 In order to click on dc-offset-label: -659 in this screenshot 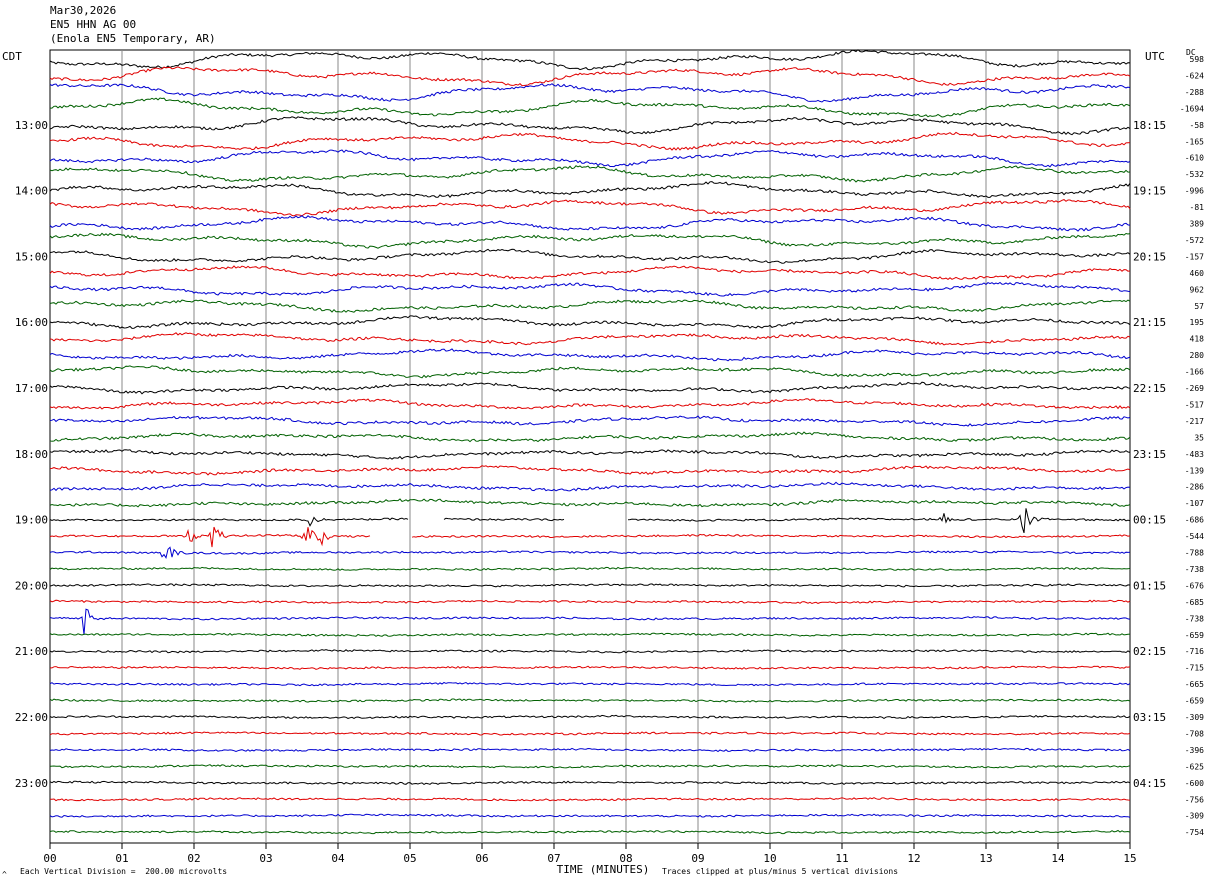, I will do `click(1194, 635)`.